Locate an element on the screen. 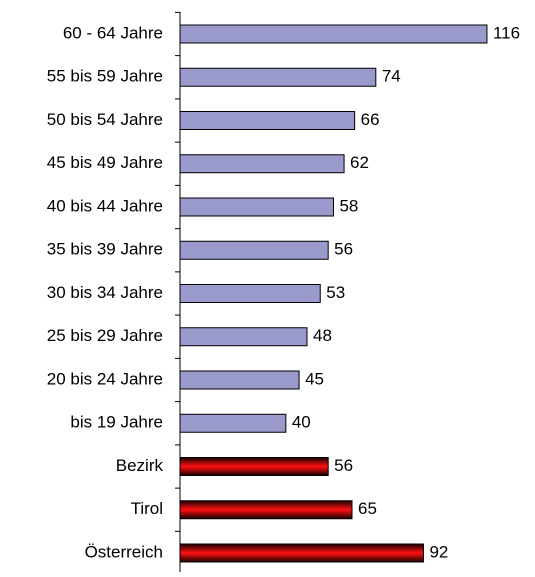 The width and height of the screenshot is (535, 577). y-tick-label: bis 19 Jahre is located at coordinates (116, 422).